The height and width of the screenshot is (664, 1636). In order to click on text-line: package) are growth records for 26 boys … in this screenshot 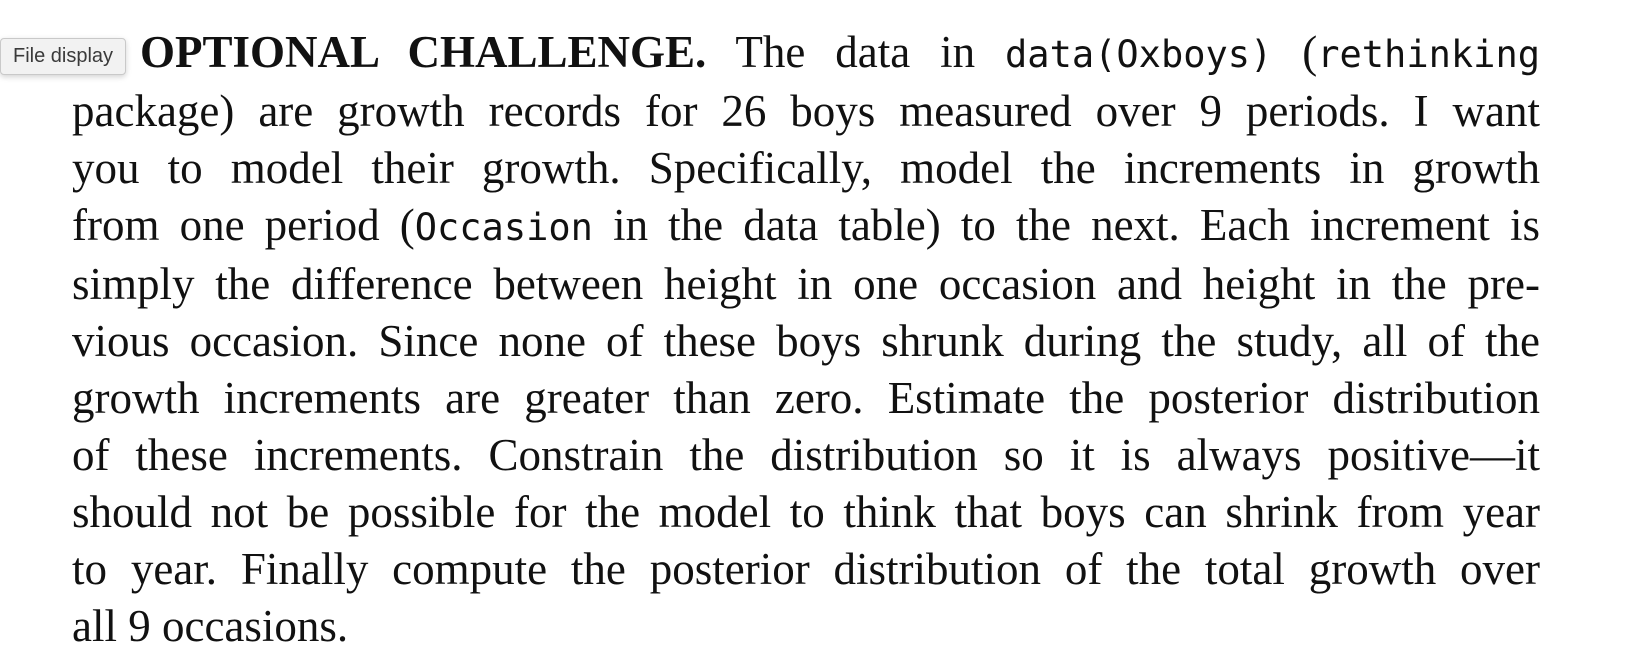, I will do `click(806, 111)`.